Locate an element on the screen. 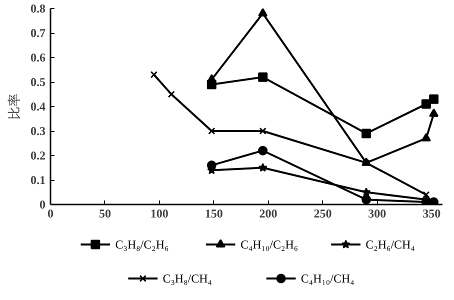 The image size is (454, 300). x-tick-label: 50 is located at coordinates (104, 213).